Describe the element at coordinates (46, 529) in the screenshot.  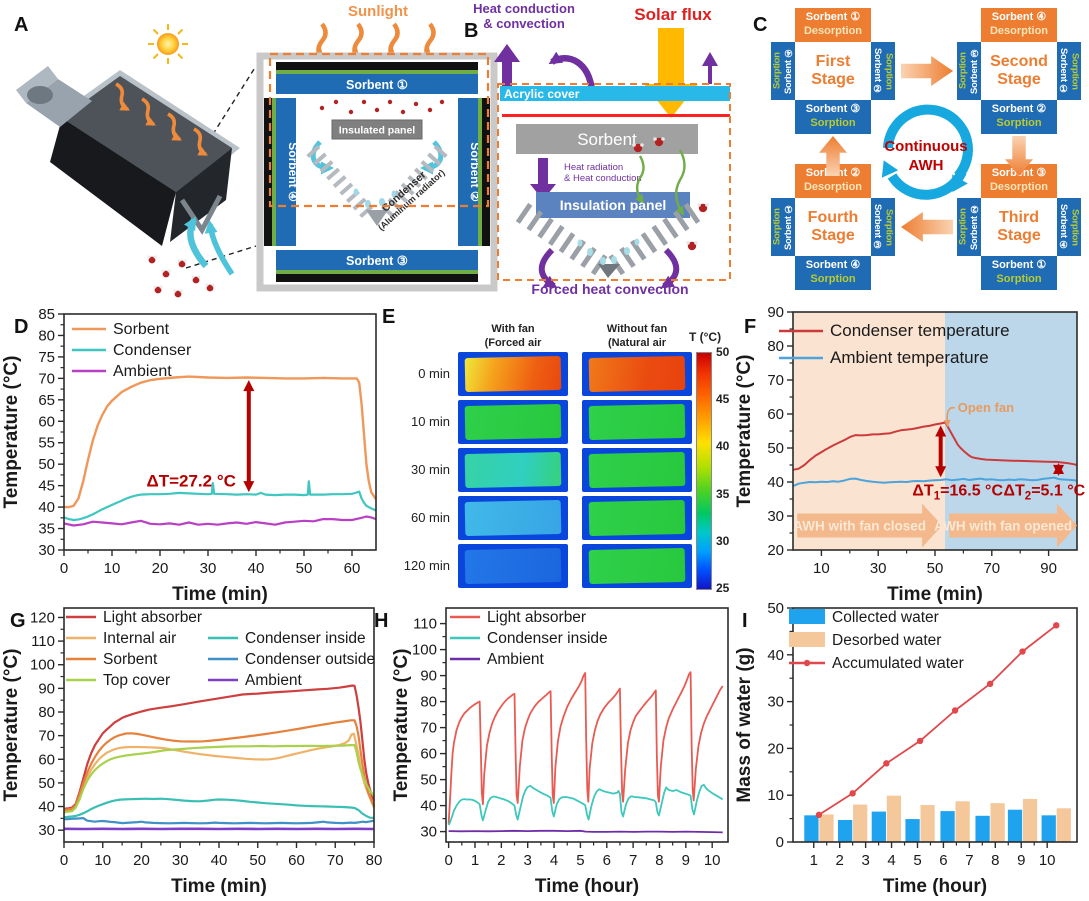
I see `svg-text: 35` at that location.